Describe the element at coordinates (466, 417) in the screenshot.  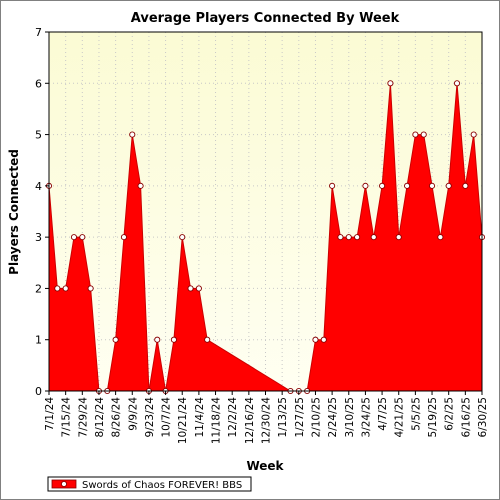
I see `x-tick-label: 6/16/25` at that location.